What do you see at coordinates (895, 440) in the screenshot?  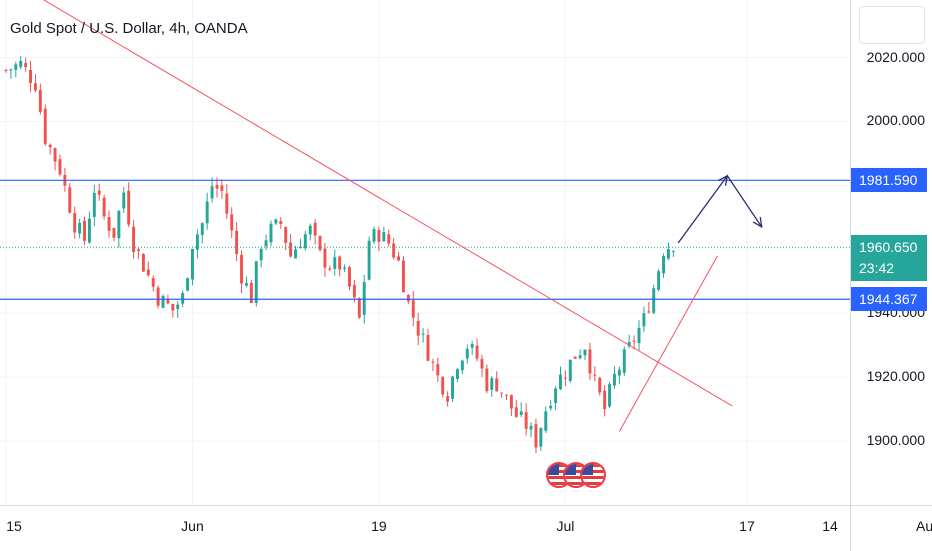 I see `price-tick-label: 1900.000` at bounding box center [895, 440].